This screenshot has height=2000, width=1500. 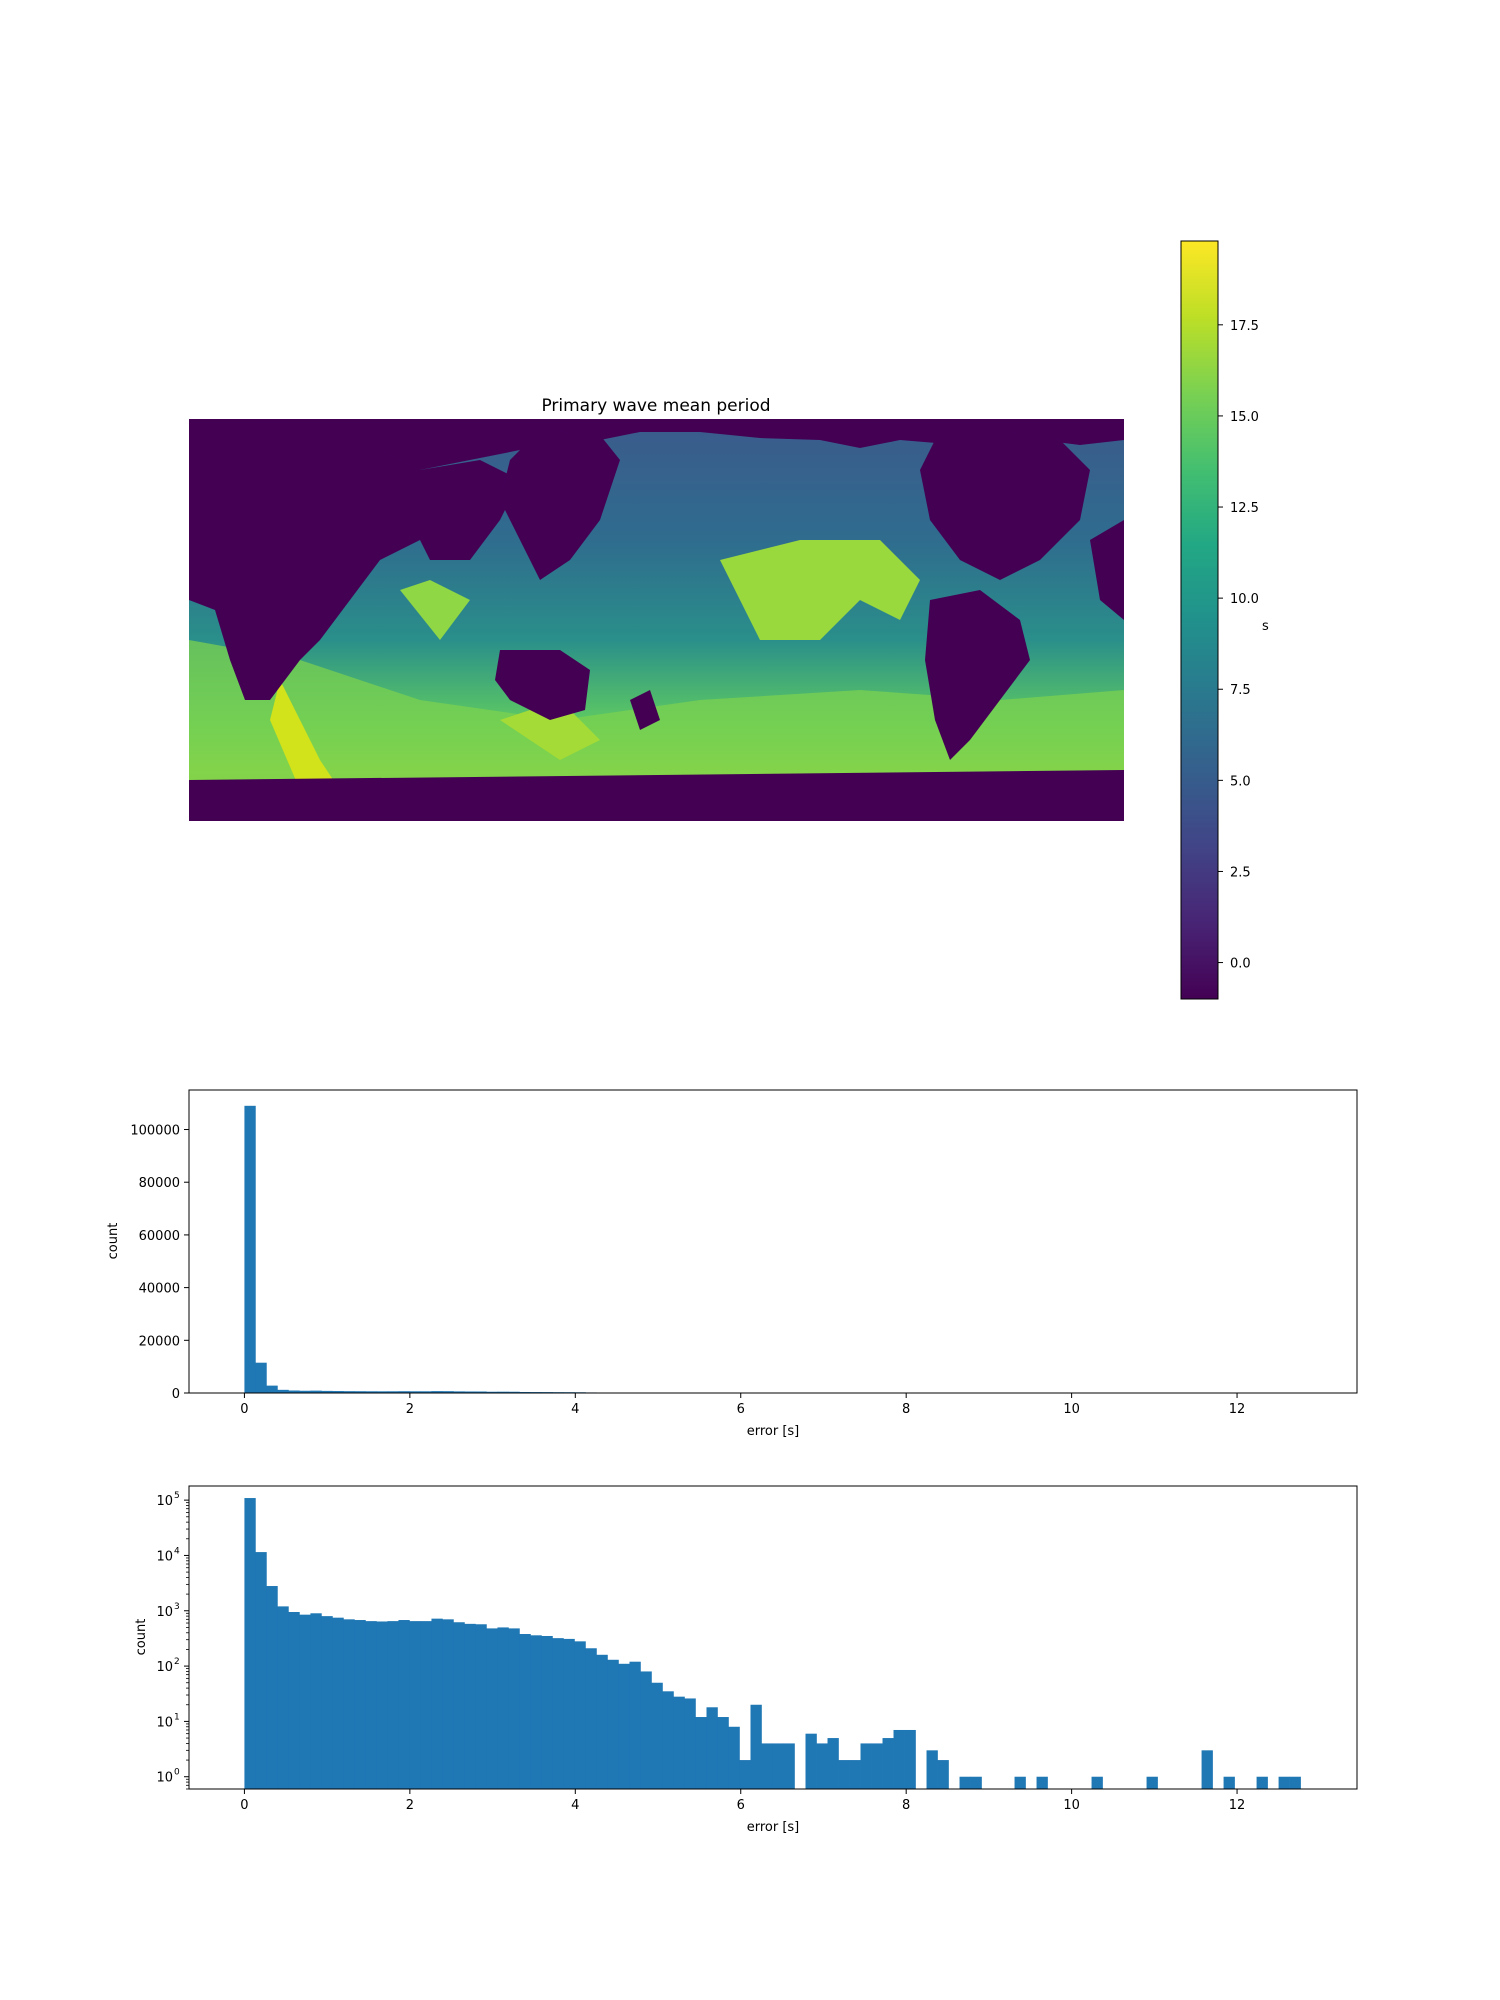 What do you see at coordinates (575, 1409) in the screenshot?
I see `x-tick-label: 4` at bounding box center [575, 1409].